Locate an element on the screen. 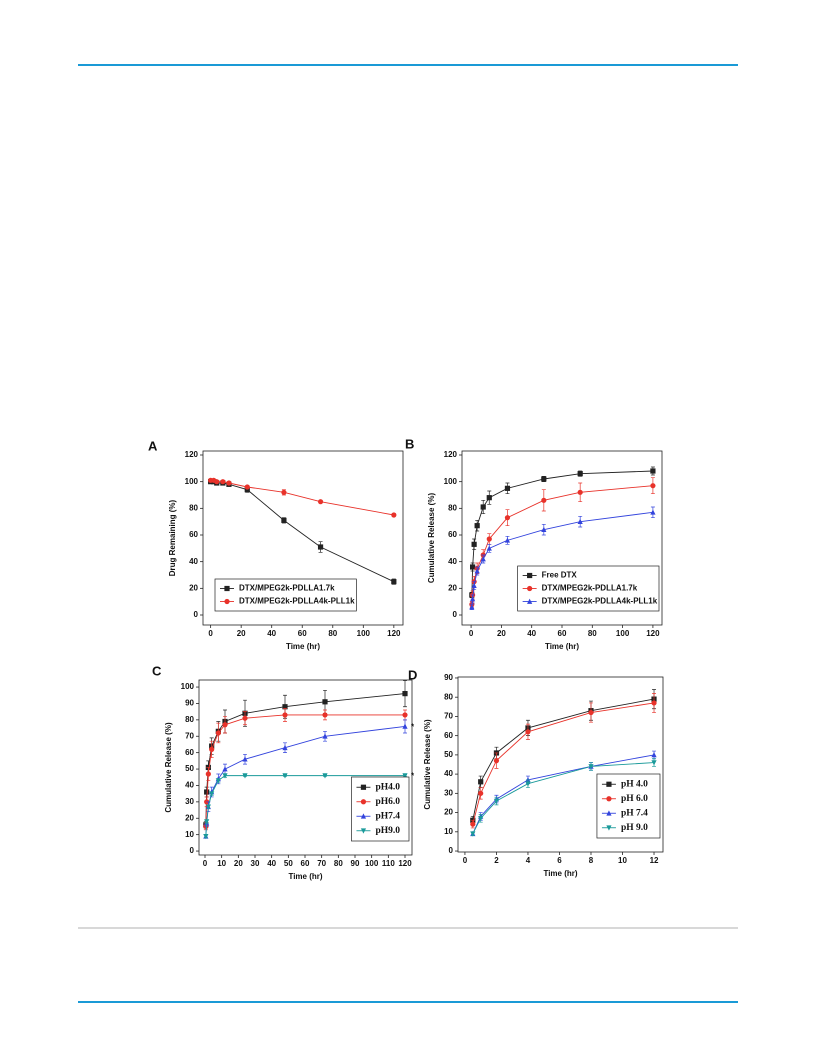 The image size is (816, 1056). x-tick-label: 100 is located at coordinates (623, 633).